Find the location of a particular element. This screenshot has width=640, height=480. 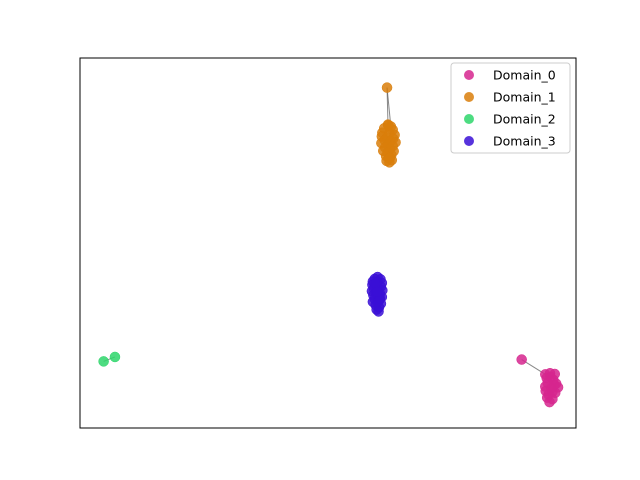

legend-items: Domain_0 Domain_1 Domain_2 Domain_3 is located at coordinates (510, 108).